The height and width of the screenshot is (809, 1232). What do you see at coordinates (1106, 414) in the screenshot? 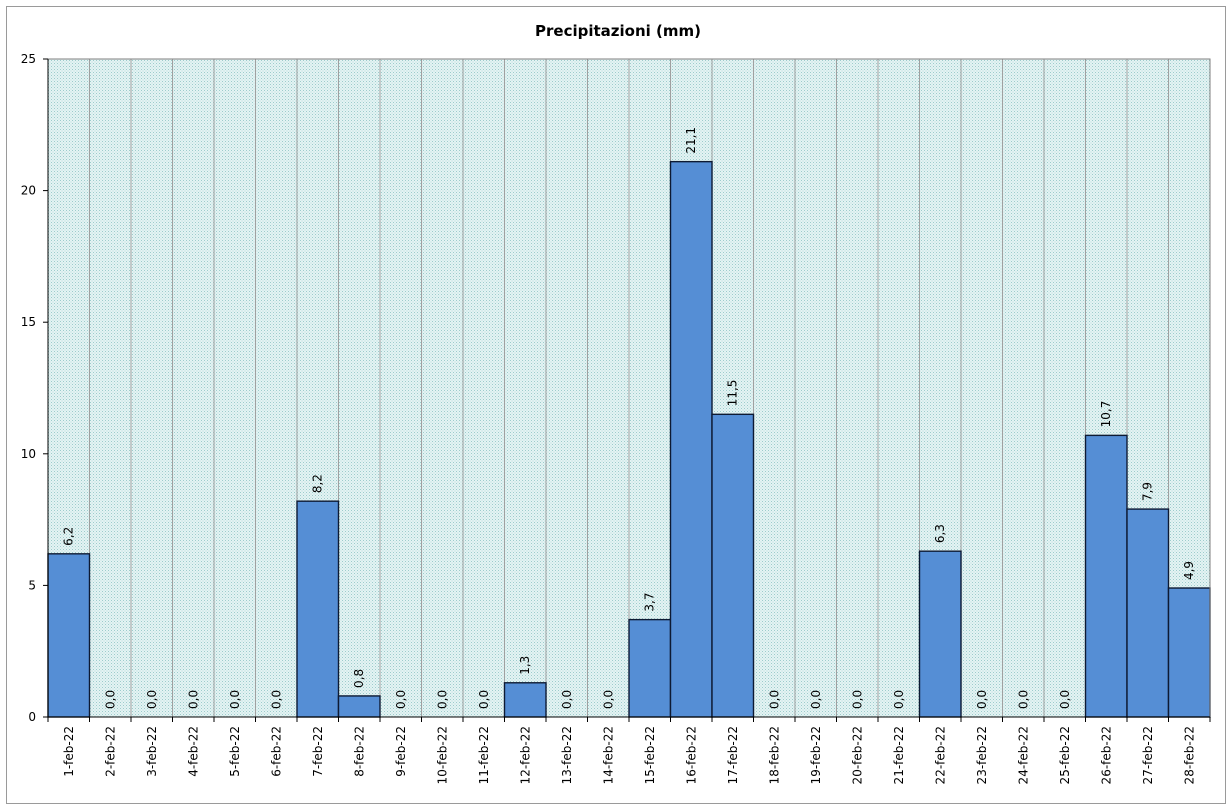
I see `data-label: 10,7` at bounding box center [1106, 414].